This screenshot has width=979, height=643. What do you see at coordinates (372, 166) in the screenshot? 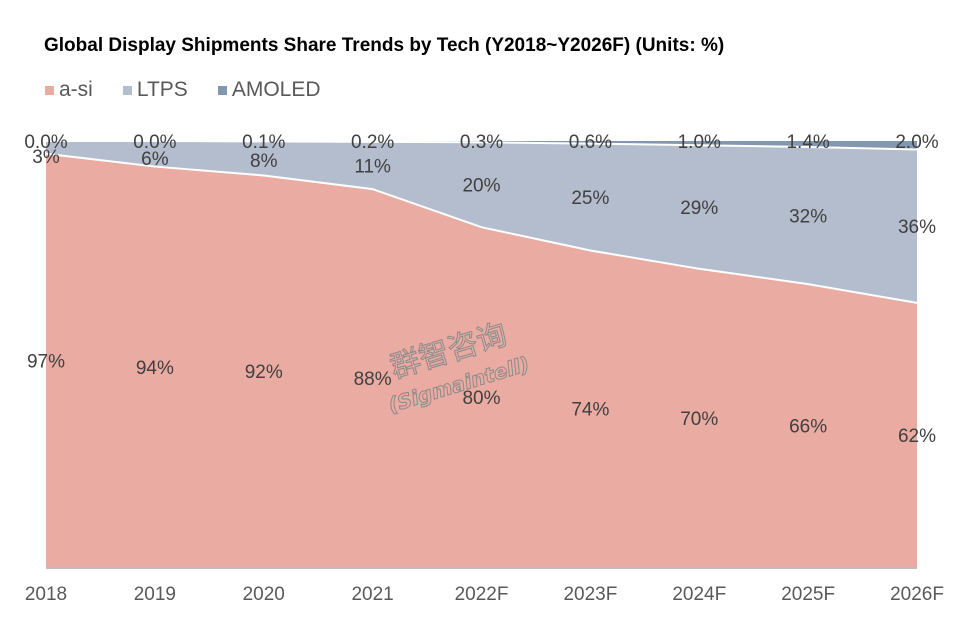
I see `data-label-ltps: 11%` at bounding box center [372, 166].